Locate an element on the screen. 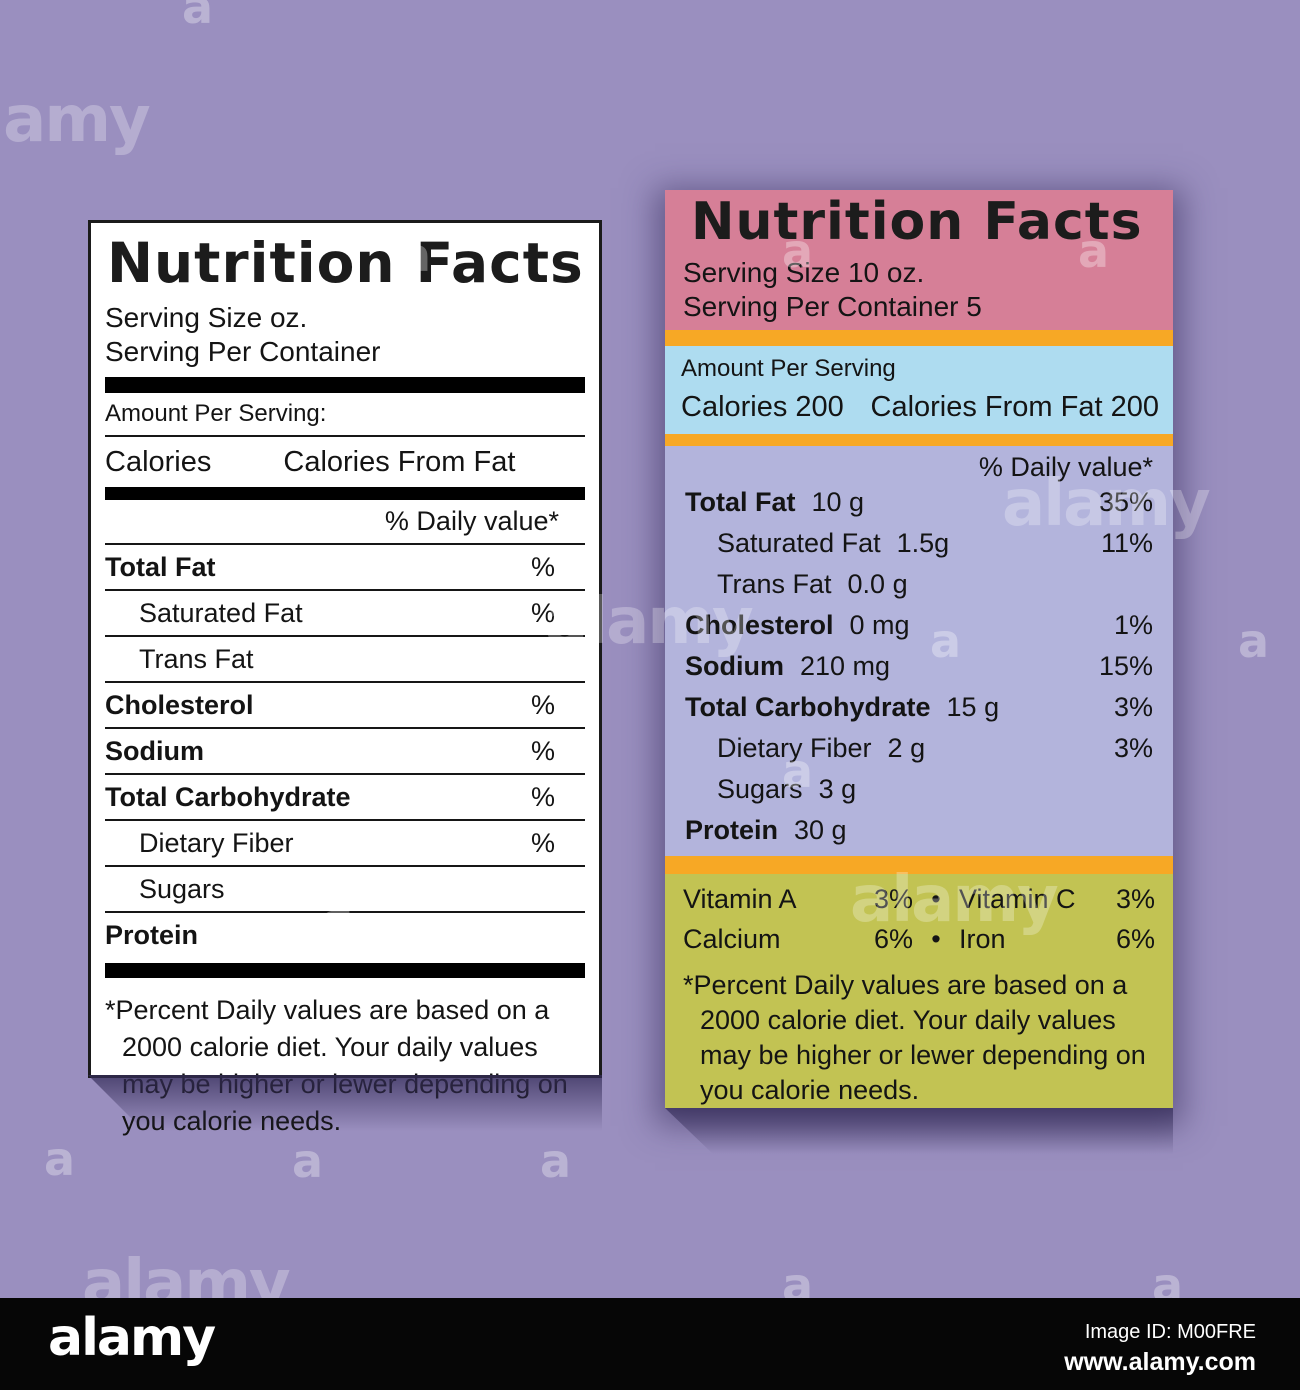 This screenshot has height=1390, width=1300. image-id-text: Image ID: M00FRE is located at coordinates (1170, 1332).